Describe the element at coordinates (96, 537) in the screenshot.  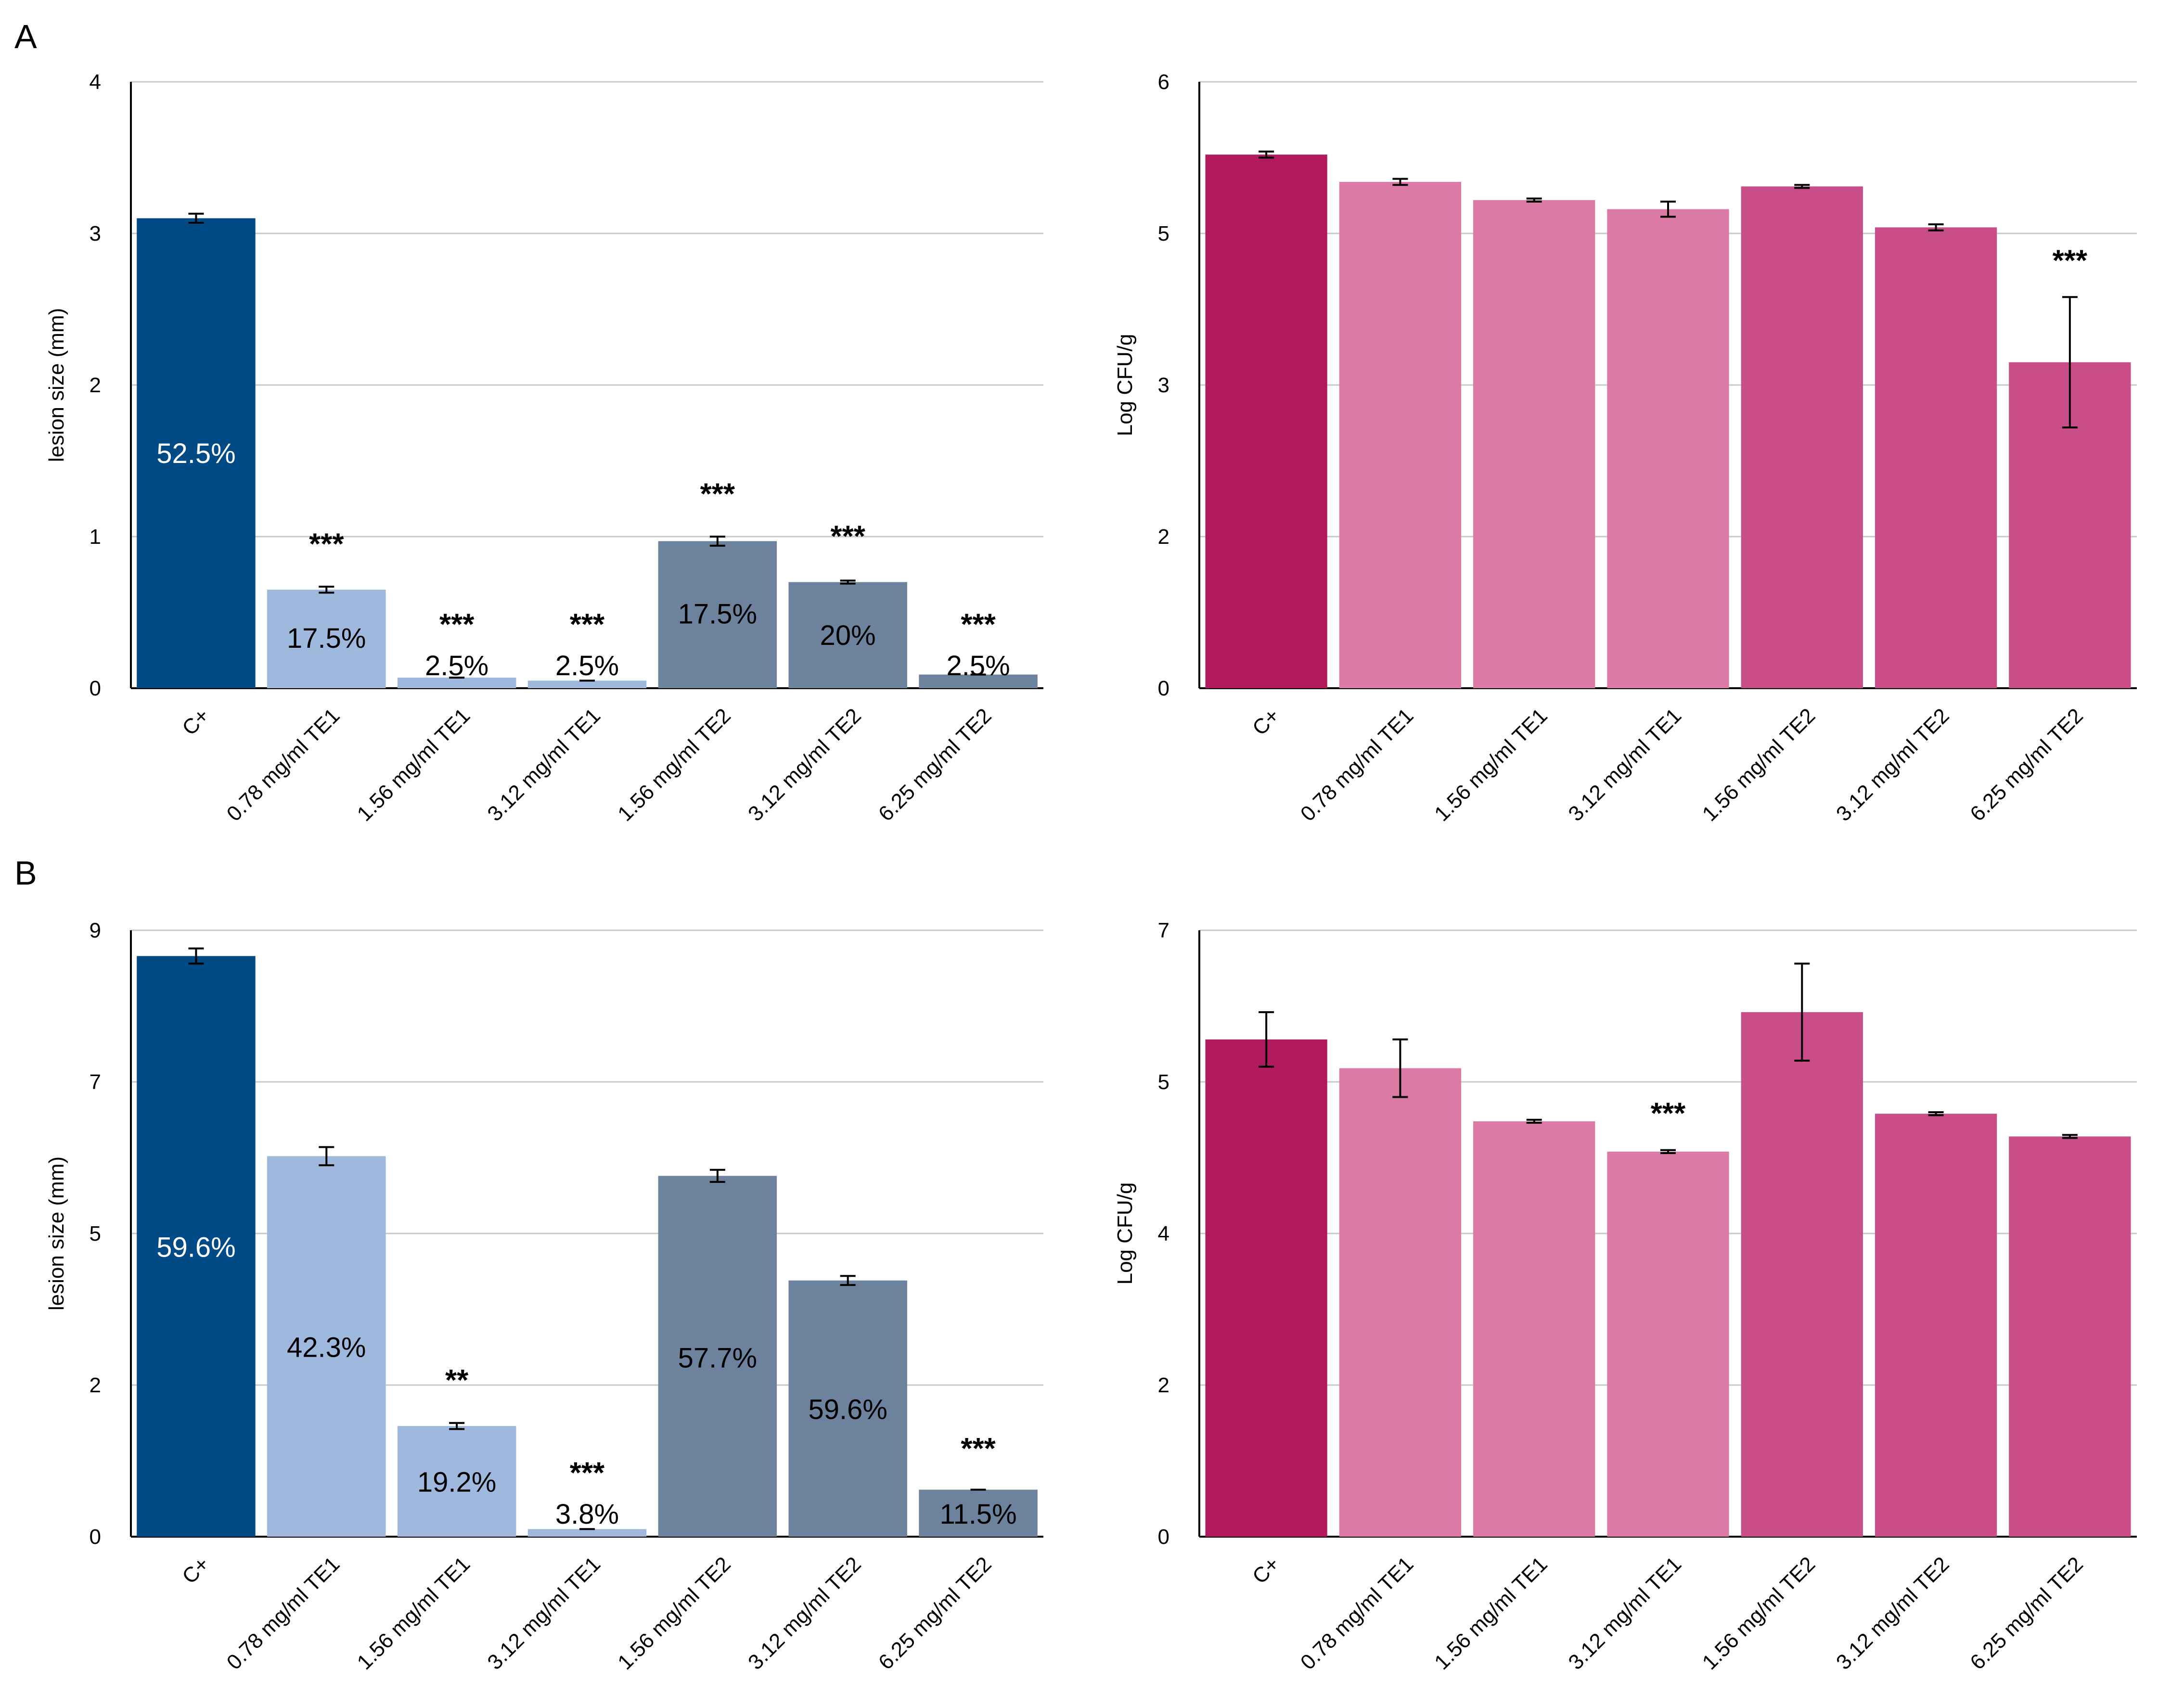
I see `y-tick-label: 1` at that location.